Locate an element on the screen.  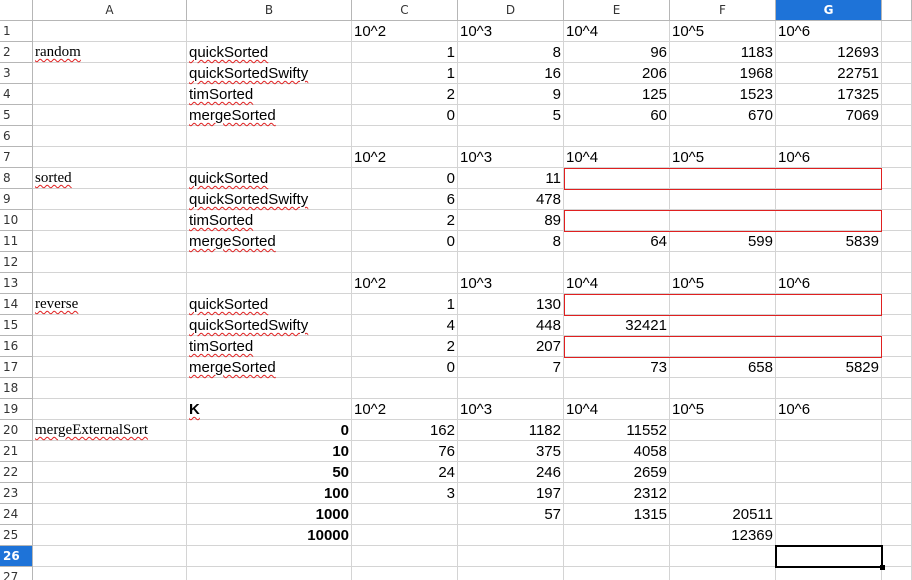
column-header-d: D is located at coordinates (511, 10).